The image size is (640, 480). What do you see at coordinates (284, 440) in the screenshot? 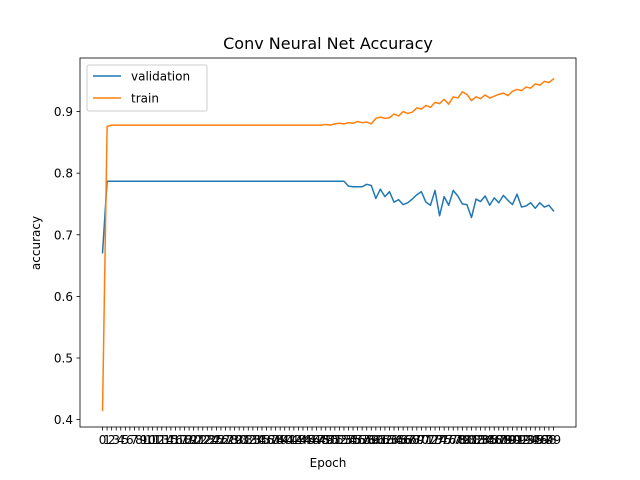
I see `x-tick-label: 40` at bounding box center [284, 440].